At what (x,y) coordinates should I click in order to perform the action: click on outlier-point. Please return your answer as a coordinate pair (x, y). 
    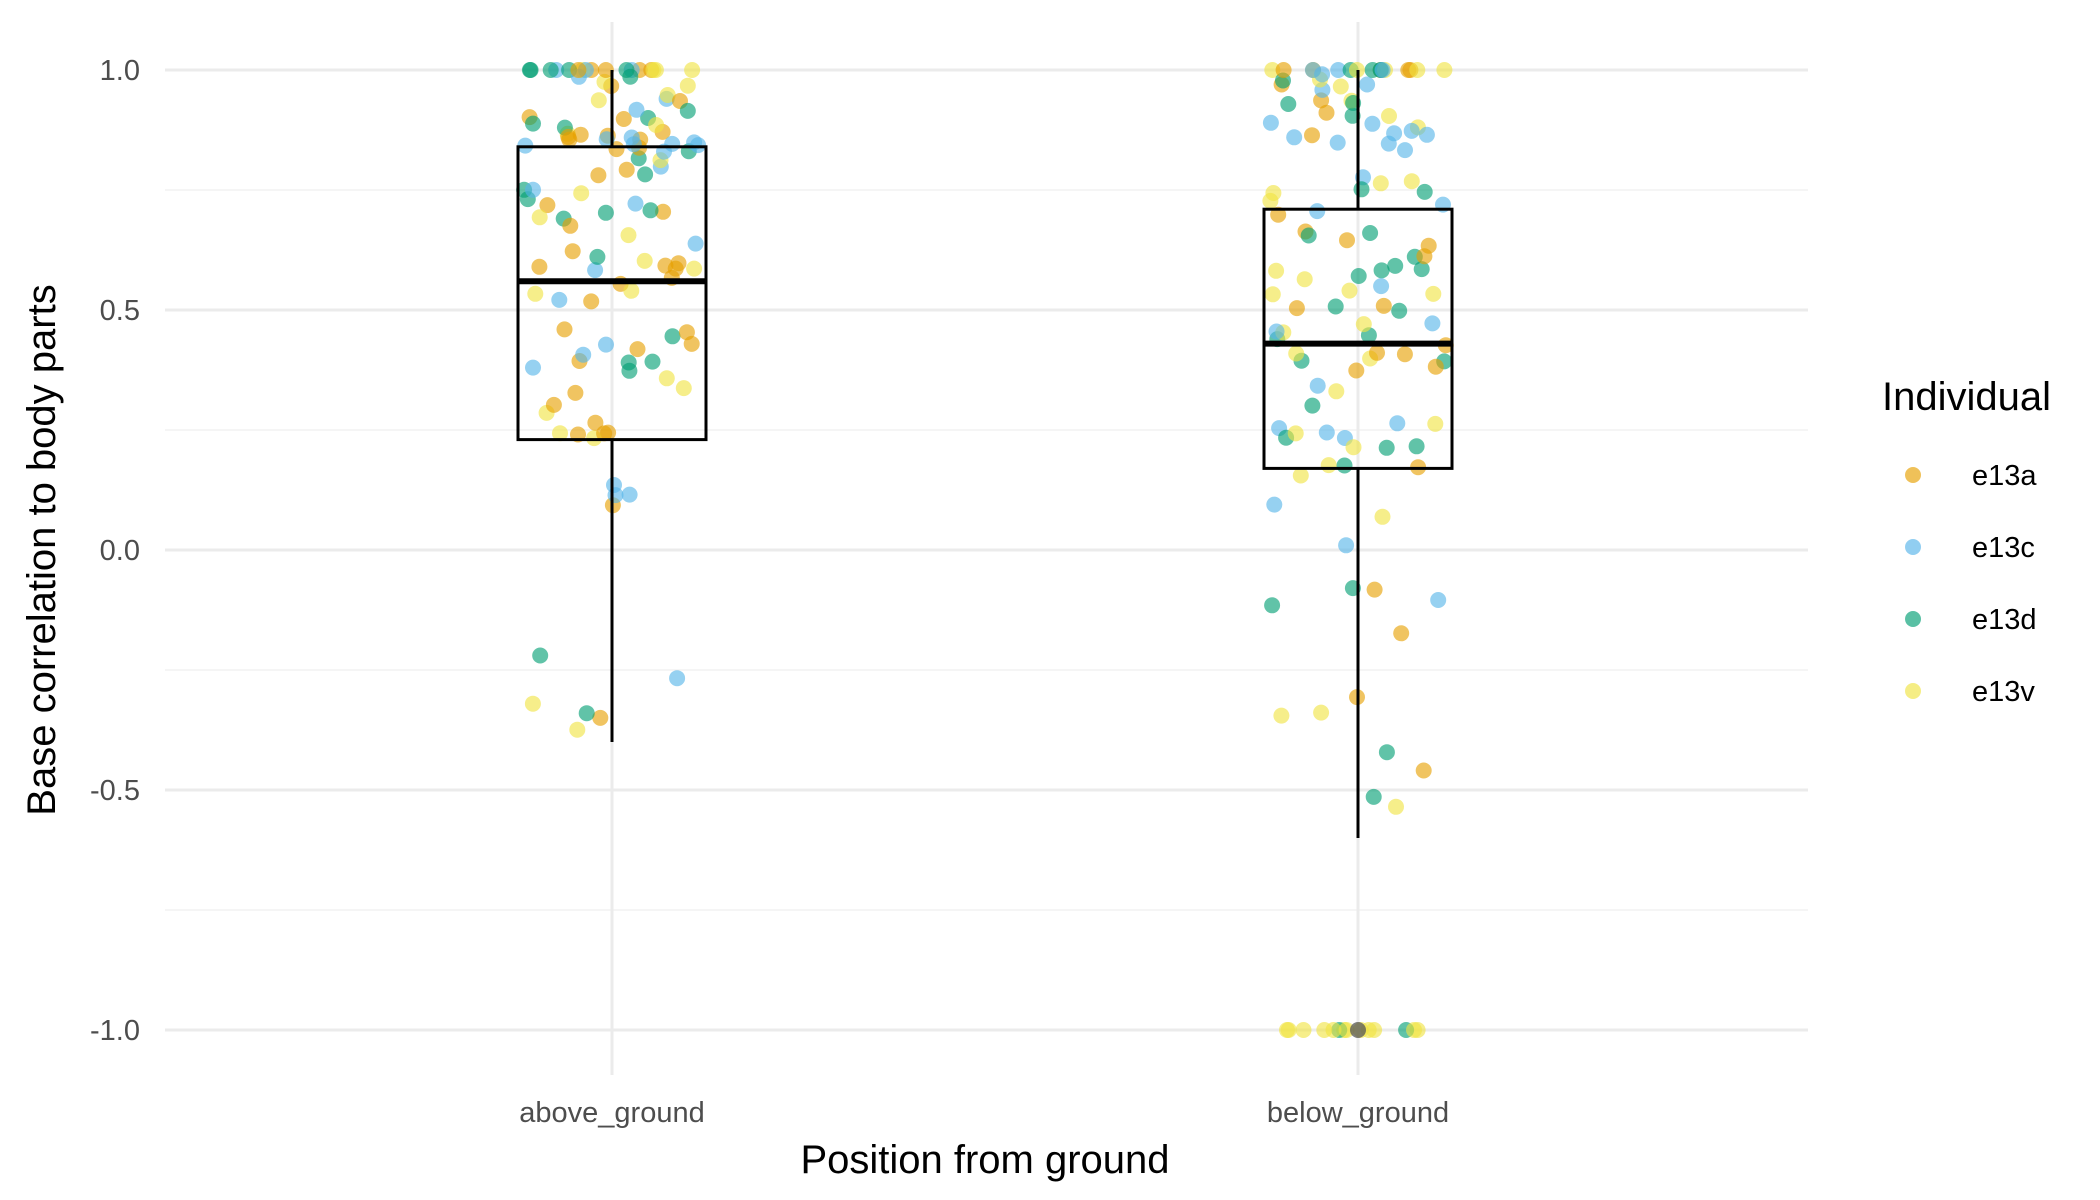
    Looking at the image, I should click on (1358, 1030).